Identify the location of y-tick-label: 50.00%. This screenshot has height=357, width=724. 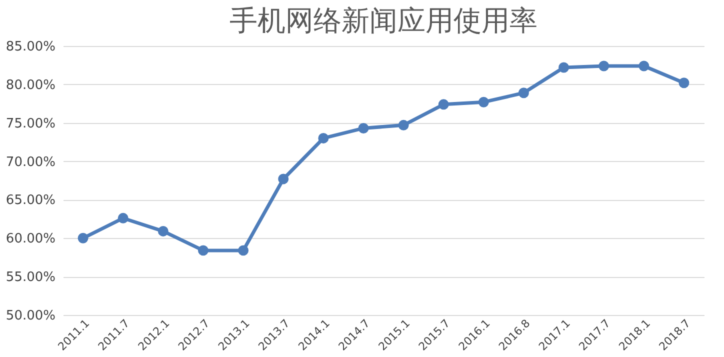
(31, 316).